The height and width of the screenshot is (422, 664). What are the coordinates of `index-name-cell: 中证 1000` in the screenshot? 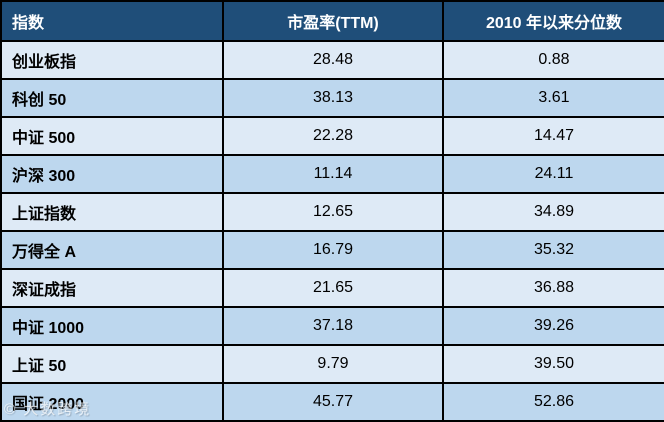 It's located at (112, 326).